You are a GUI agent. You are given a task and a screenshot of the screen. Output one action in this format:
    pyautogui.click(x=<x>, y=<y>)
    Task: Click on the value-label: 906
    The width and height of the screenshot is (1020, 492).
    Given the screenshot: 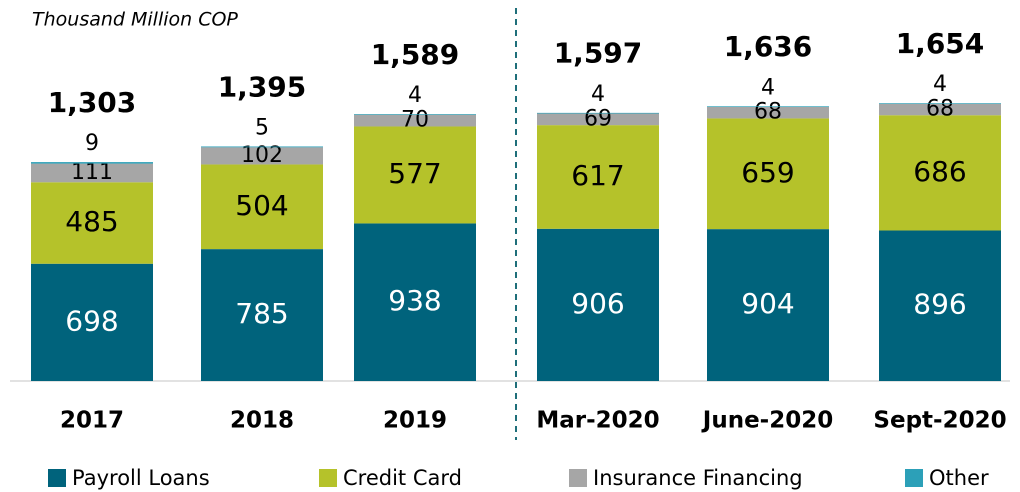 What is the action you would take?
    pyautogui.click(x=597, y=303)
    